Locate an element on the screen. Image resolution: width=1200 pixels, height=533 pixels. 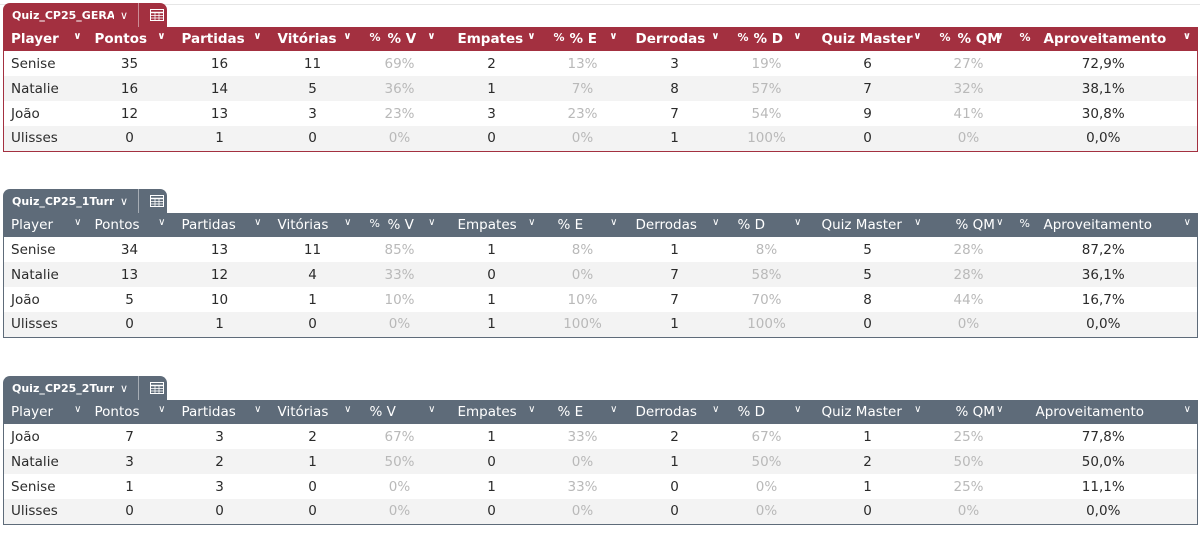
cell-pontos: 35 is located at coordinates (129, 63).